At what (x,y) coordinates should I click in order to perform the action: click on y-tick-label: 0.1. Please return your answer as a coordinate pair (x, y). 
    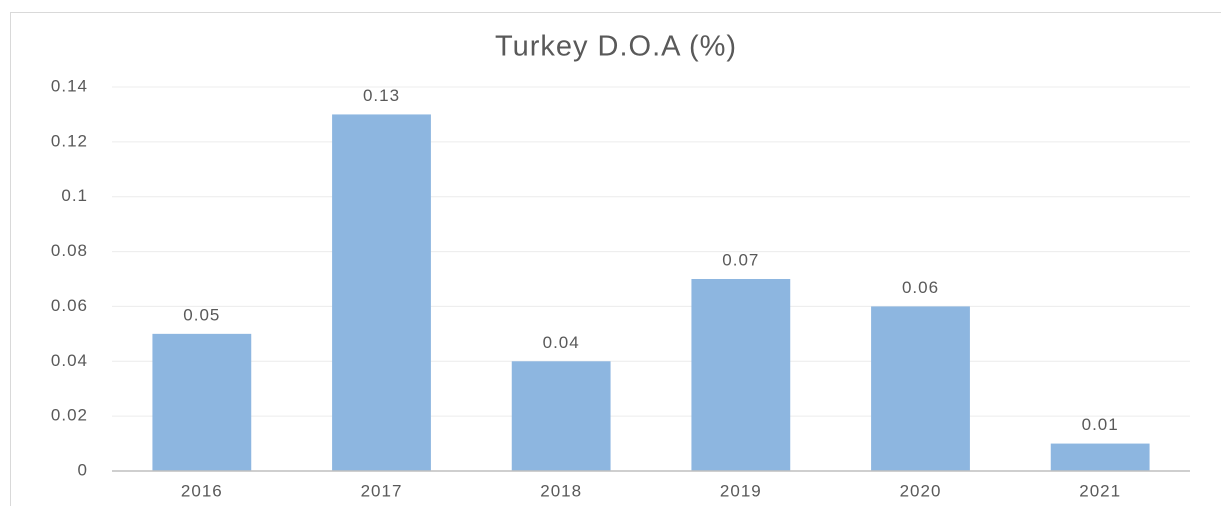
    Looking at the image, I should click on (74, 195).